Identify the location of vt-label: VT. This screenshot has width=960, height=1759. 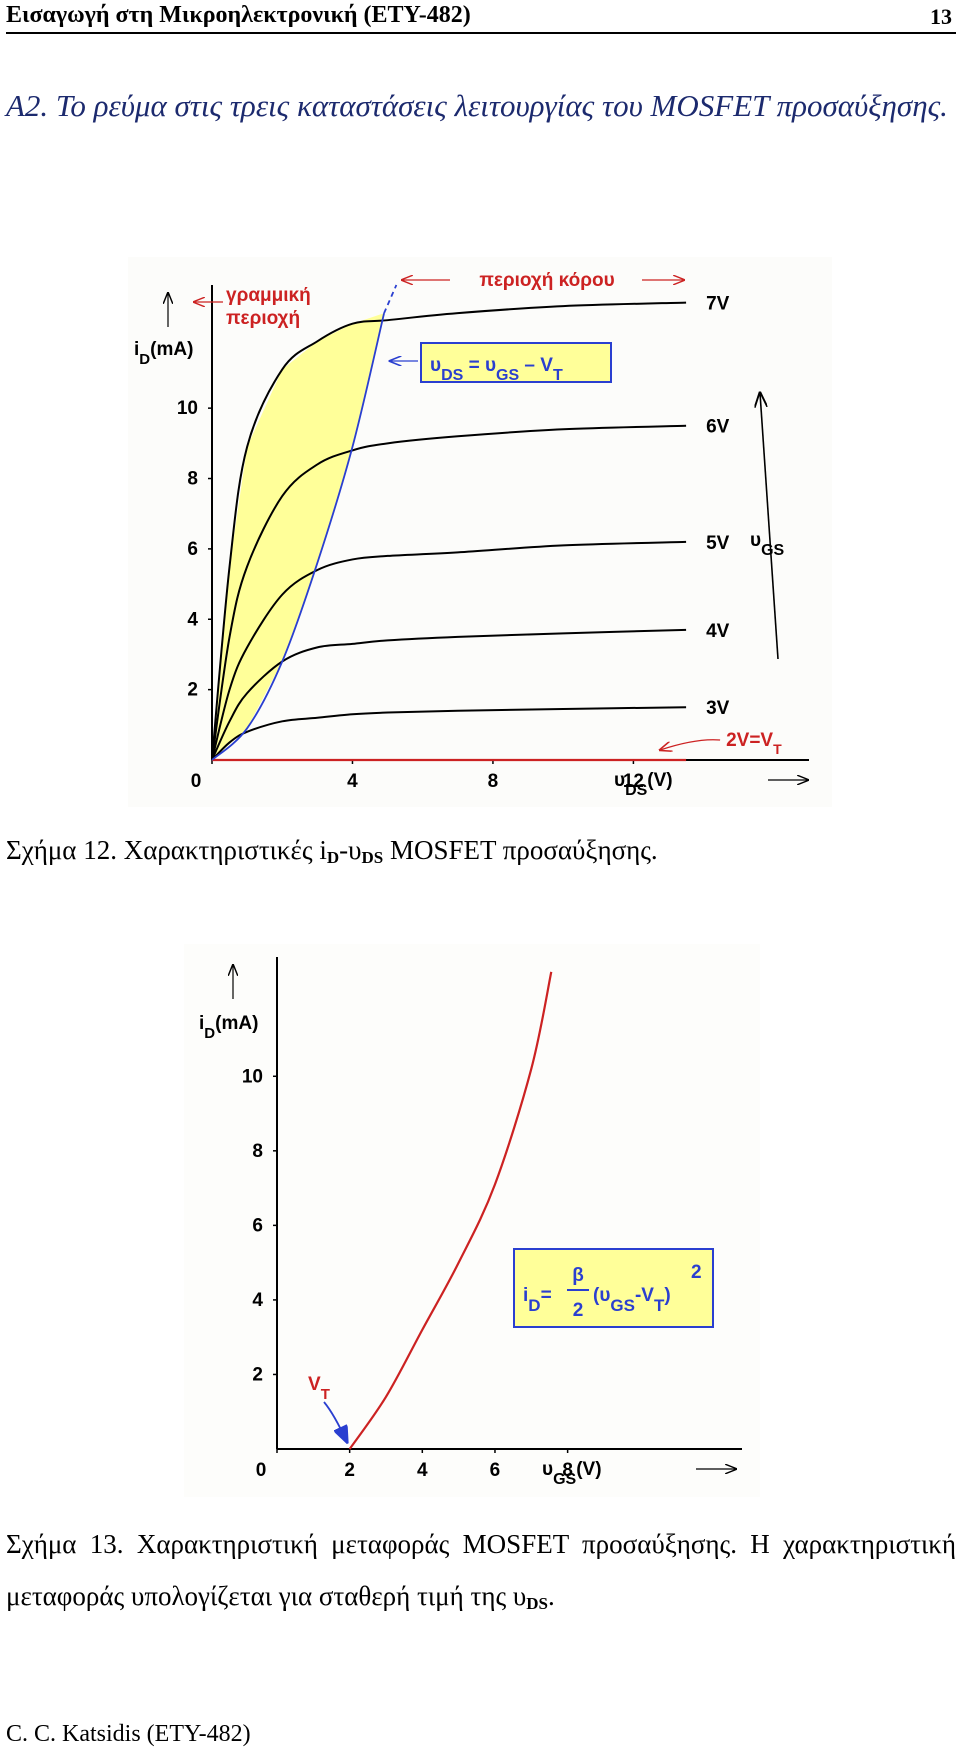
(319, 1388).